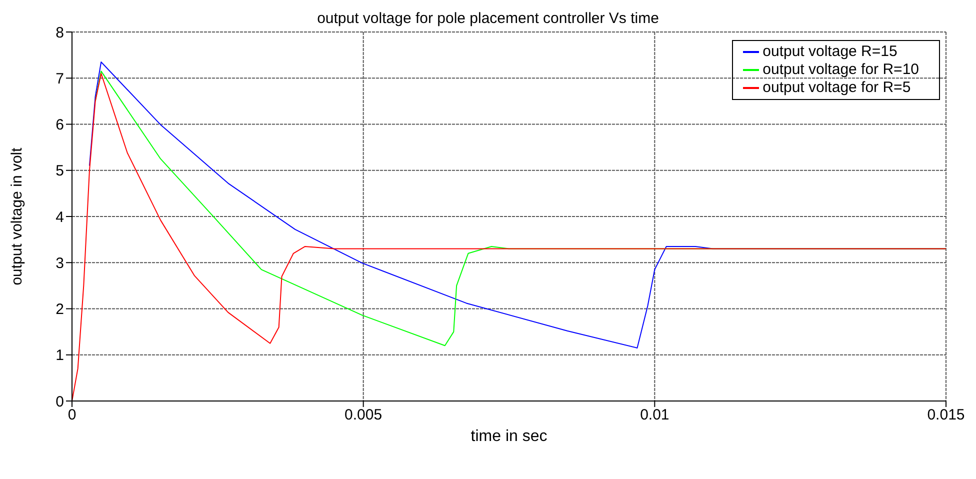 This screenshot has height=479, width=976. Describe the element at coordinates (60, 309) in the screenshot. I see `y-tick-label: 2` at that location.